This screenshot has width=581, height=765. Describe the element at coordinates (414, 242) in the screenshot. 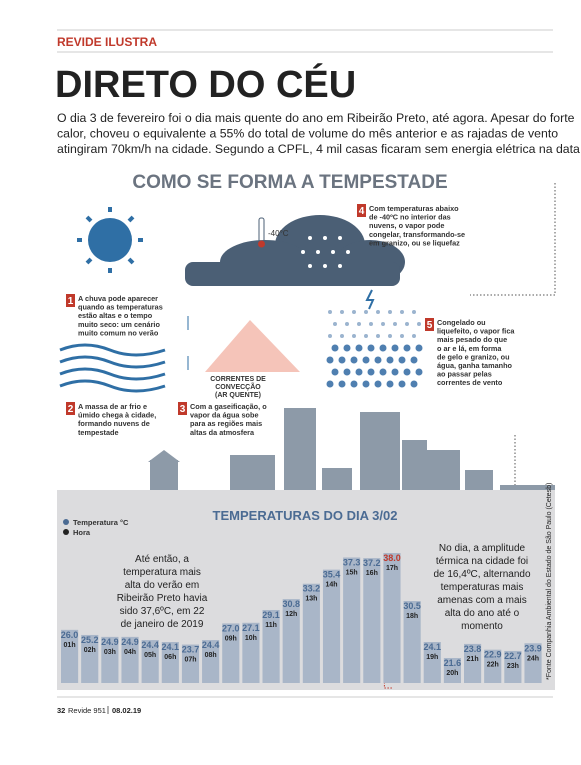

I see `step-text: em granizo, ou se liquefaz` at that location.